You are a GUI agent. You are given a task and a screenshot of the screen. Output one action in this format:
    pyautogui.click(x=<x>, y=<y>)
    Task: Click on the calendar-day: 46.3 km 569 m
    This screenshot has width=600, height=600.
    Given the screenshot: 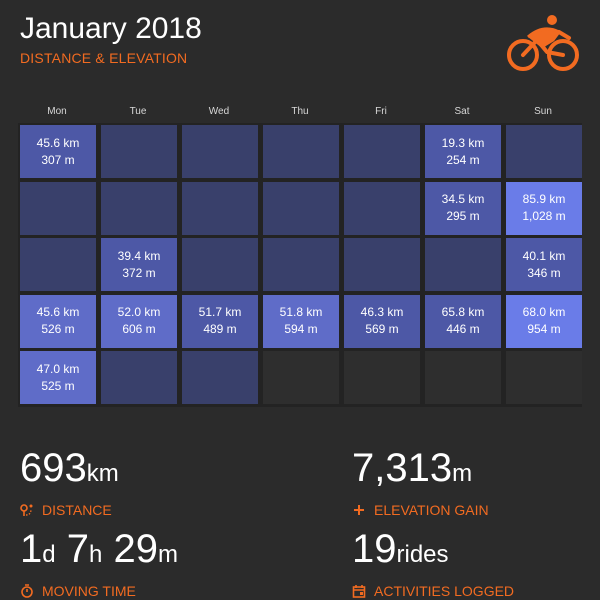 What is the action you would take?
    pyautogui.click(x=382, y=321)
    